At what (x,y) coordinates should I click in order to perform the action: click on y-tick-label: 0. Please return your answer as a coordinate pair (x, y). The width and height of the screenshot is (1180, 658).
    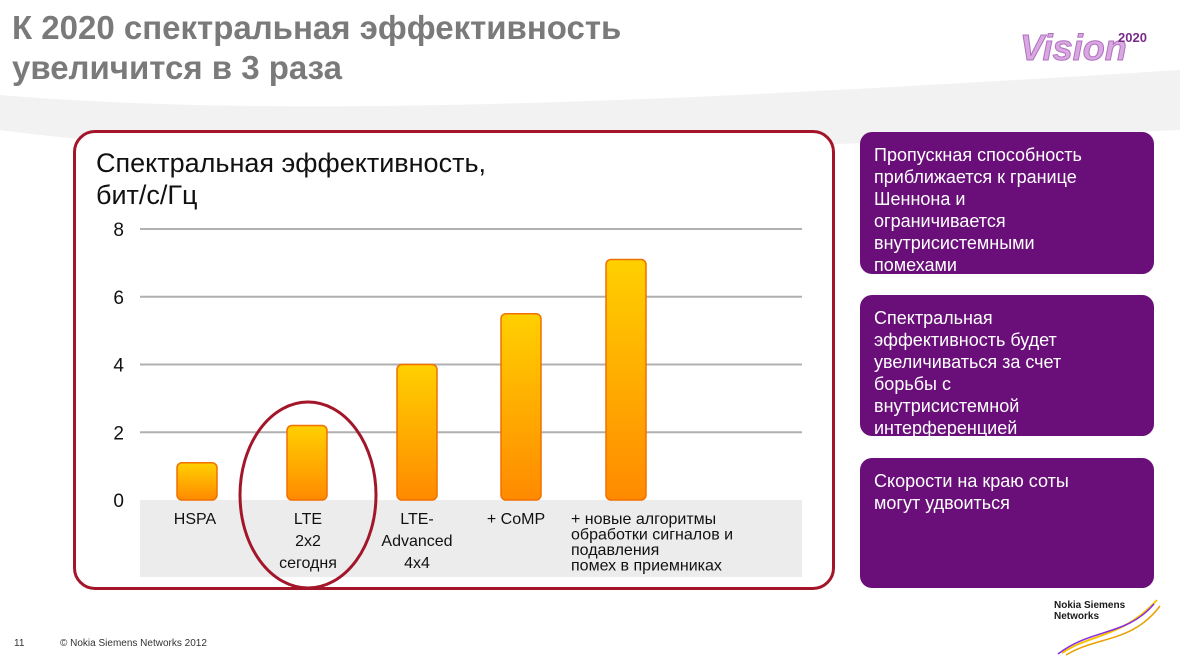
    Looking at the image, I should click on (118, 501).